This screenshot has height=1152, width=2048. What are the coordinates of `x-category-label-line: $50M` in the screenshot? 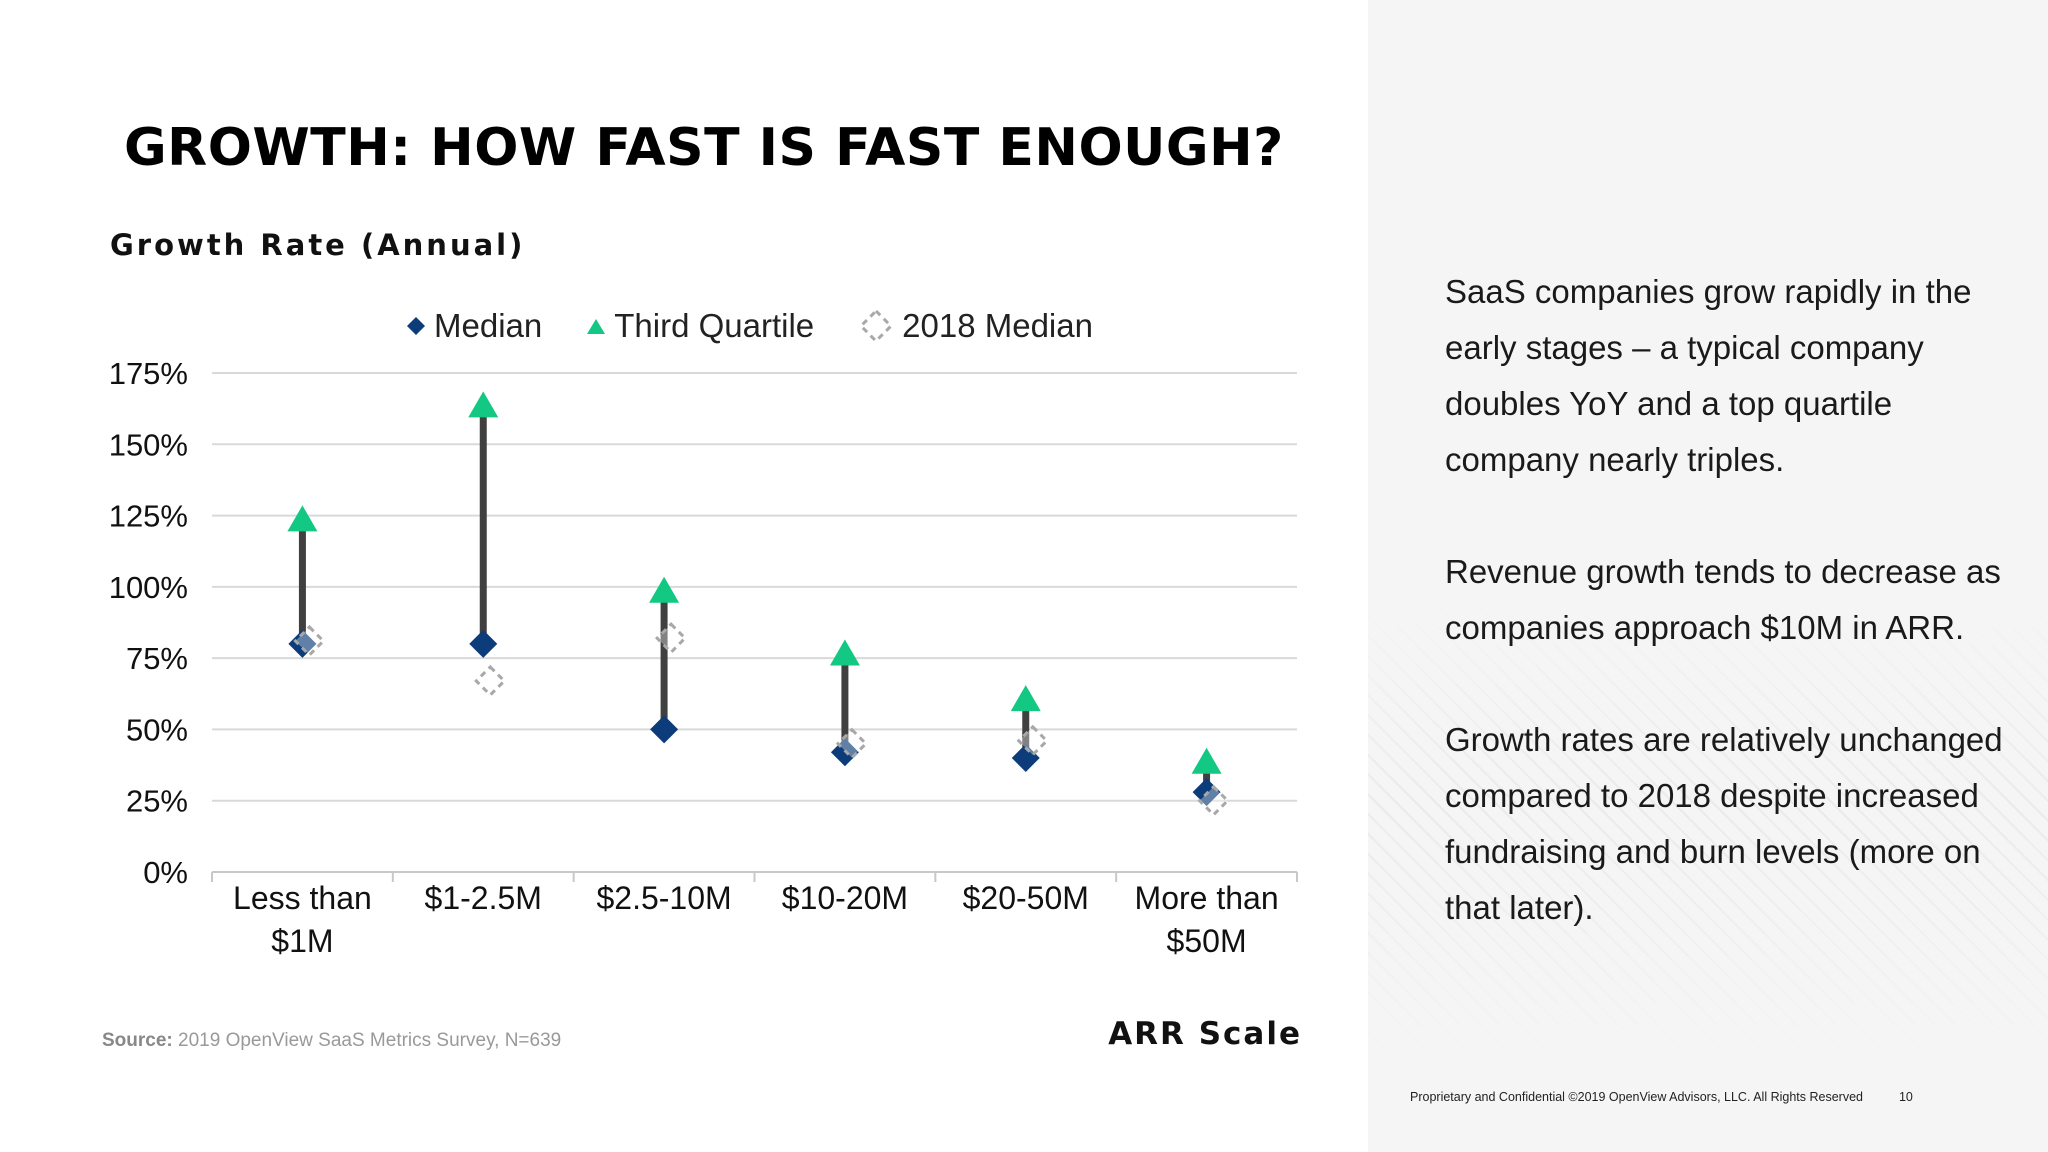 It's located at (1207, 941).